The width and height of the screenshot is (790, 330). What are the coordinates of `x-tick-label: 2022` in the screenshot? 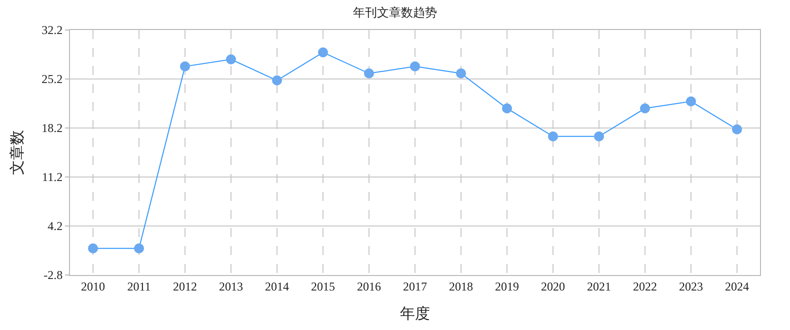 It's located at (645, 286).